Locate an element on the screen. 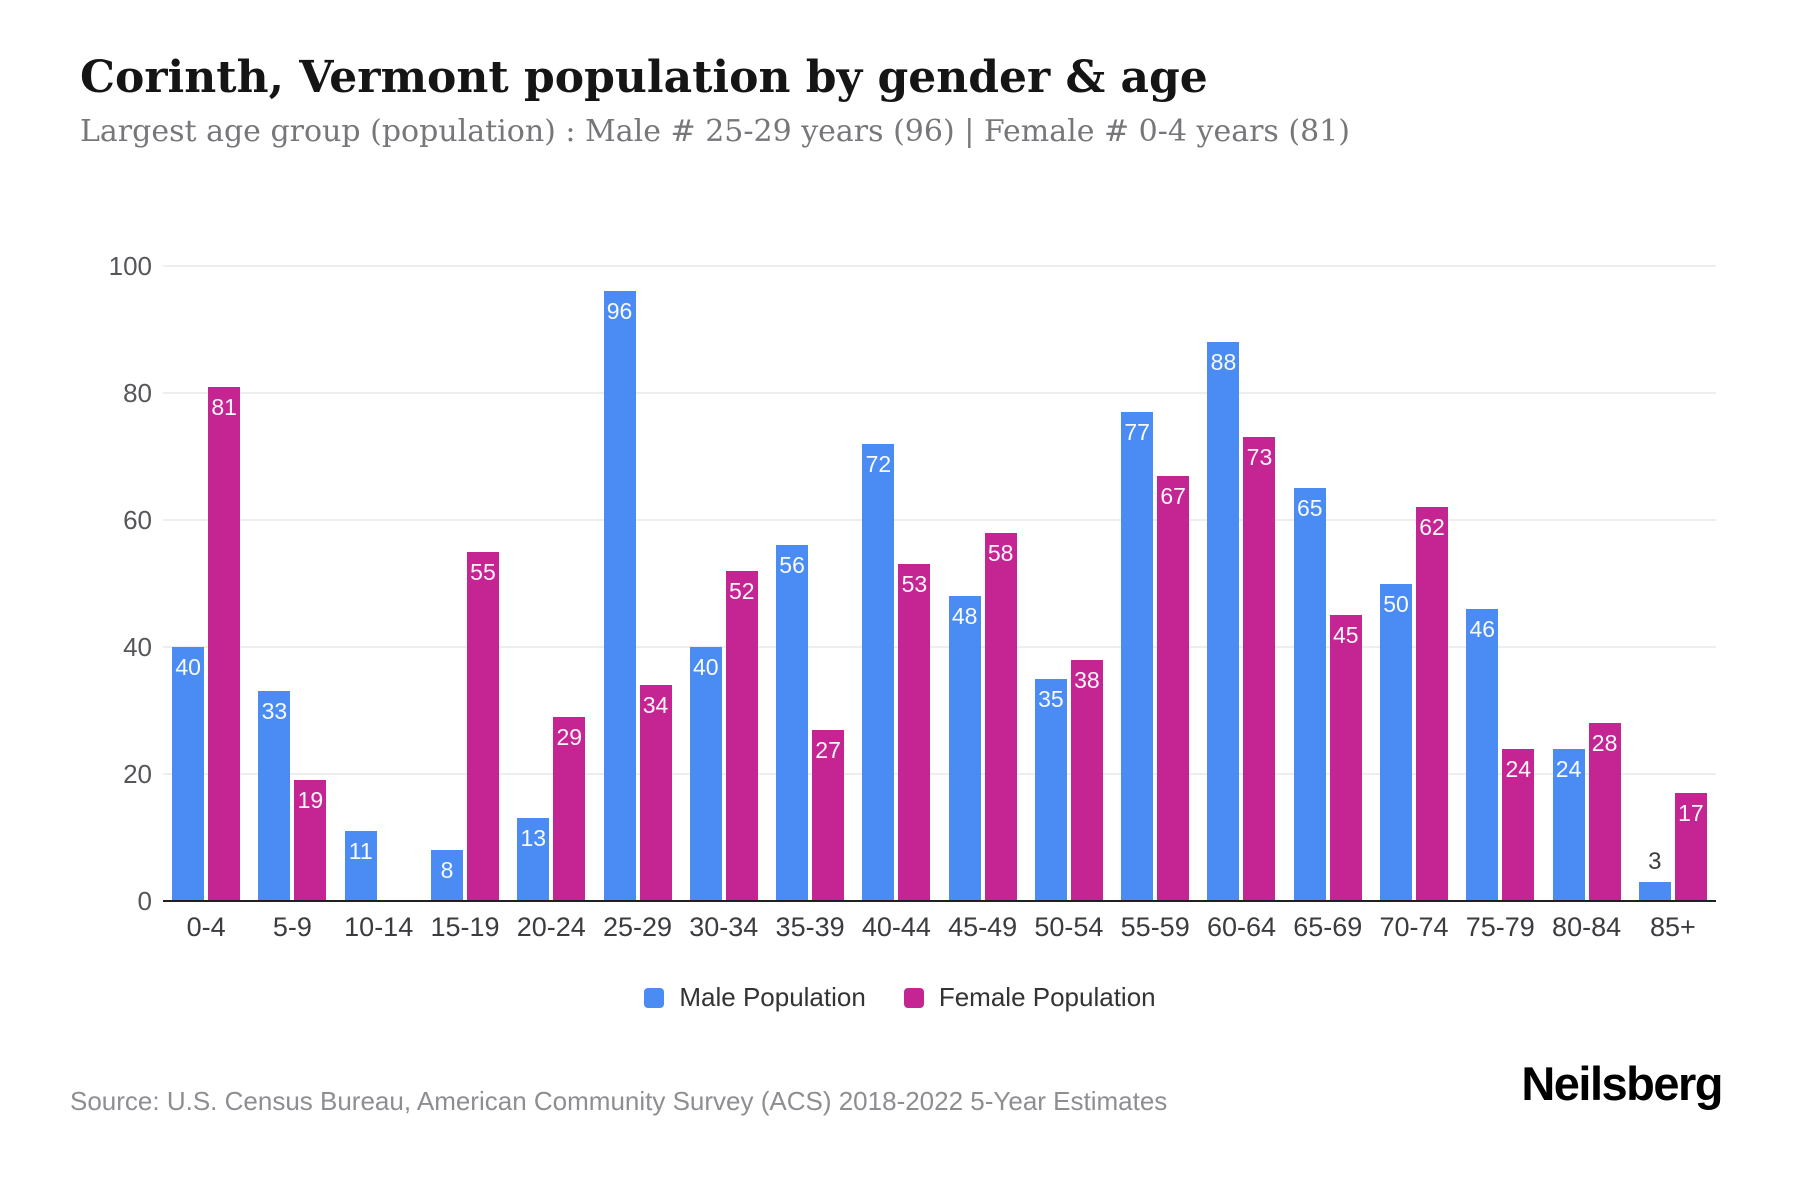 The height and width of the screenshot is (1200, 1800). bar-value-female-5-9: 19 is located at coordinates (310, 800).